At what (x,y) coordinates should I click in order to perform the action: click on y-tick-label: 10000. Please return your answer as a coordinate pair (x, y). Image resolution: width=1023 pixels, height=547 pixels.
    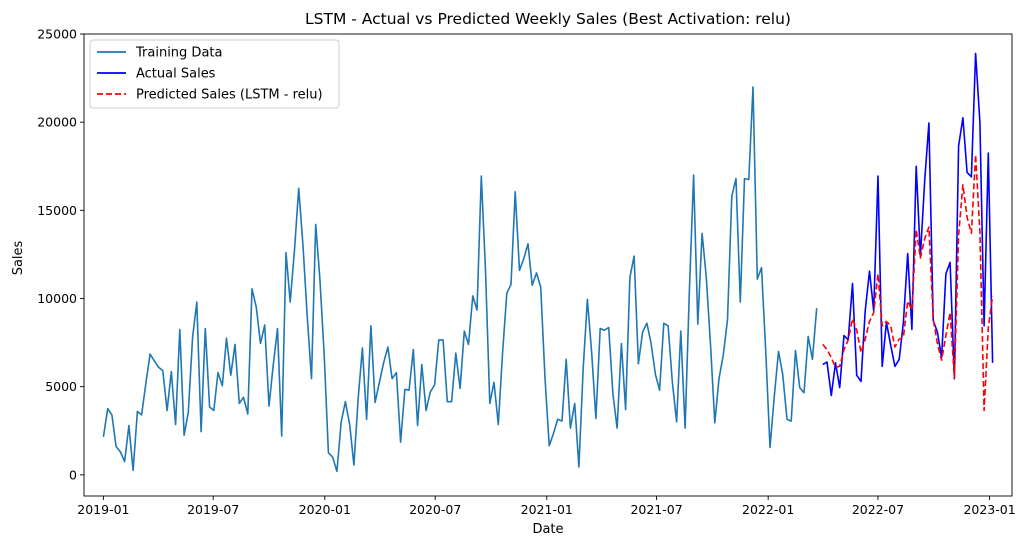
    Looking at the image, I should click on (57, 298).